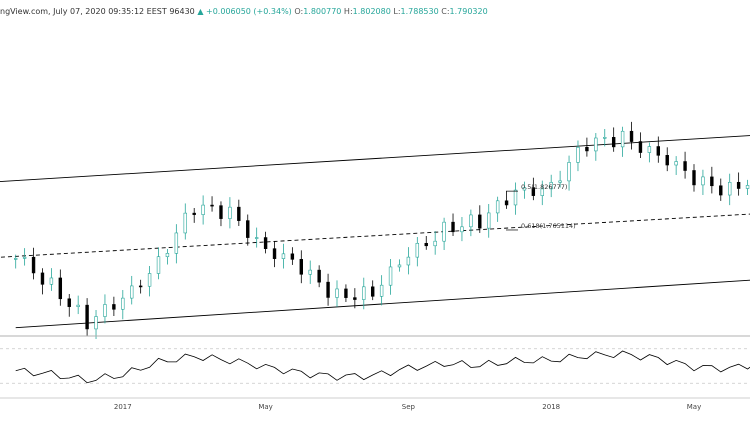  What do you see at coordinates (371, 11) in the screenshot?
I see `high-value: 1.802080` at bounding box center [371, 11].